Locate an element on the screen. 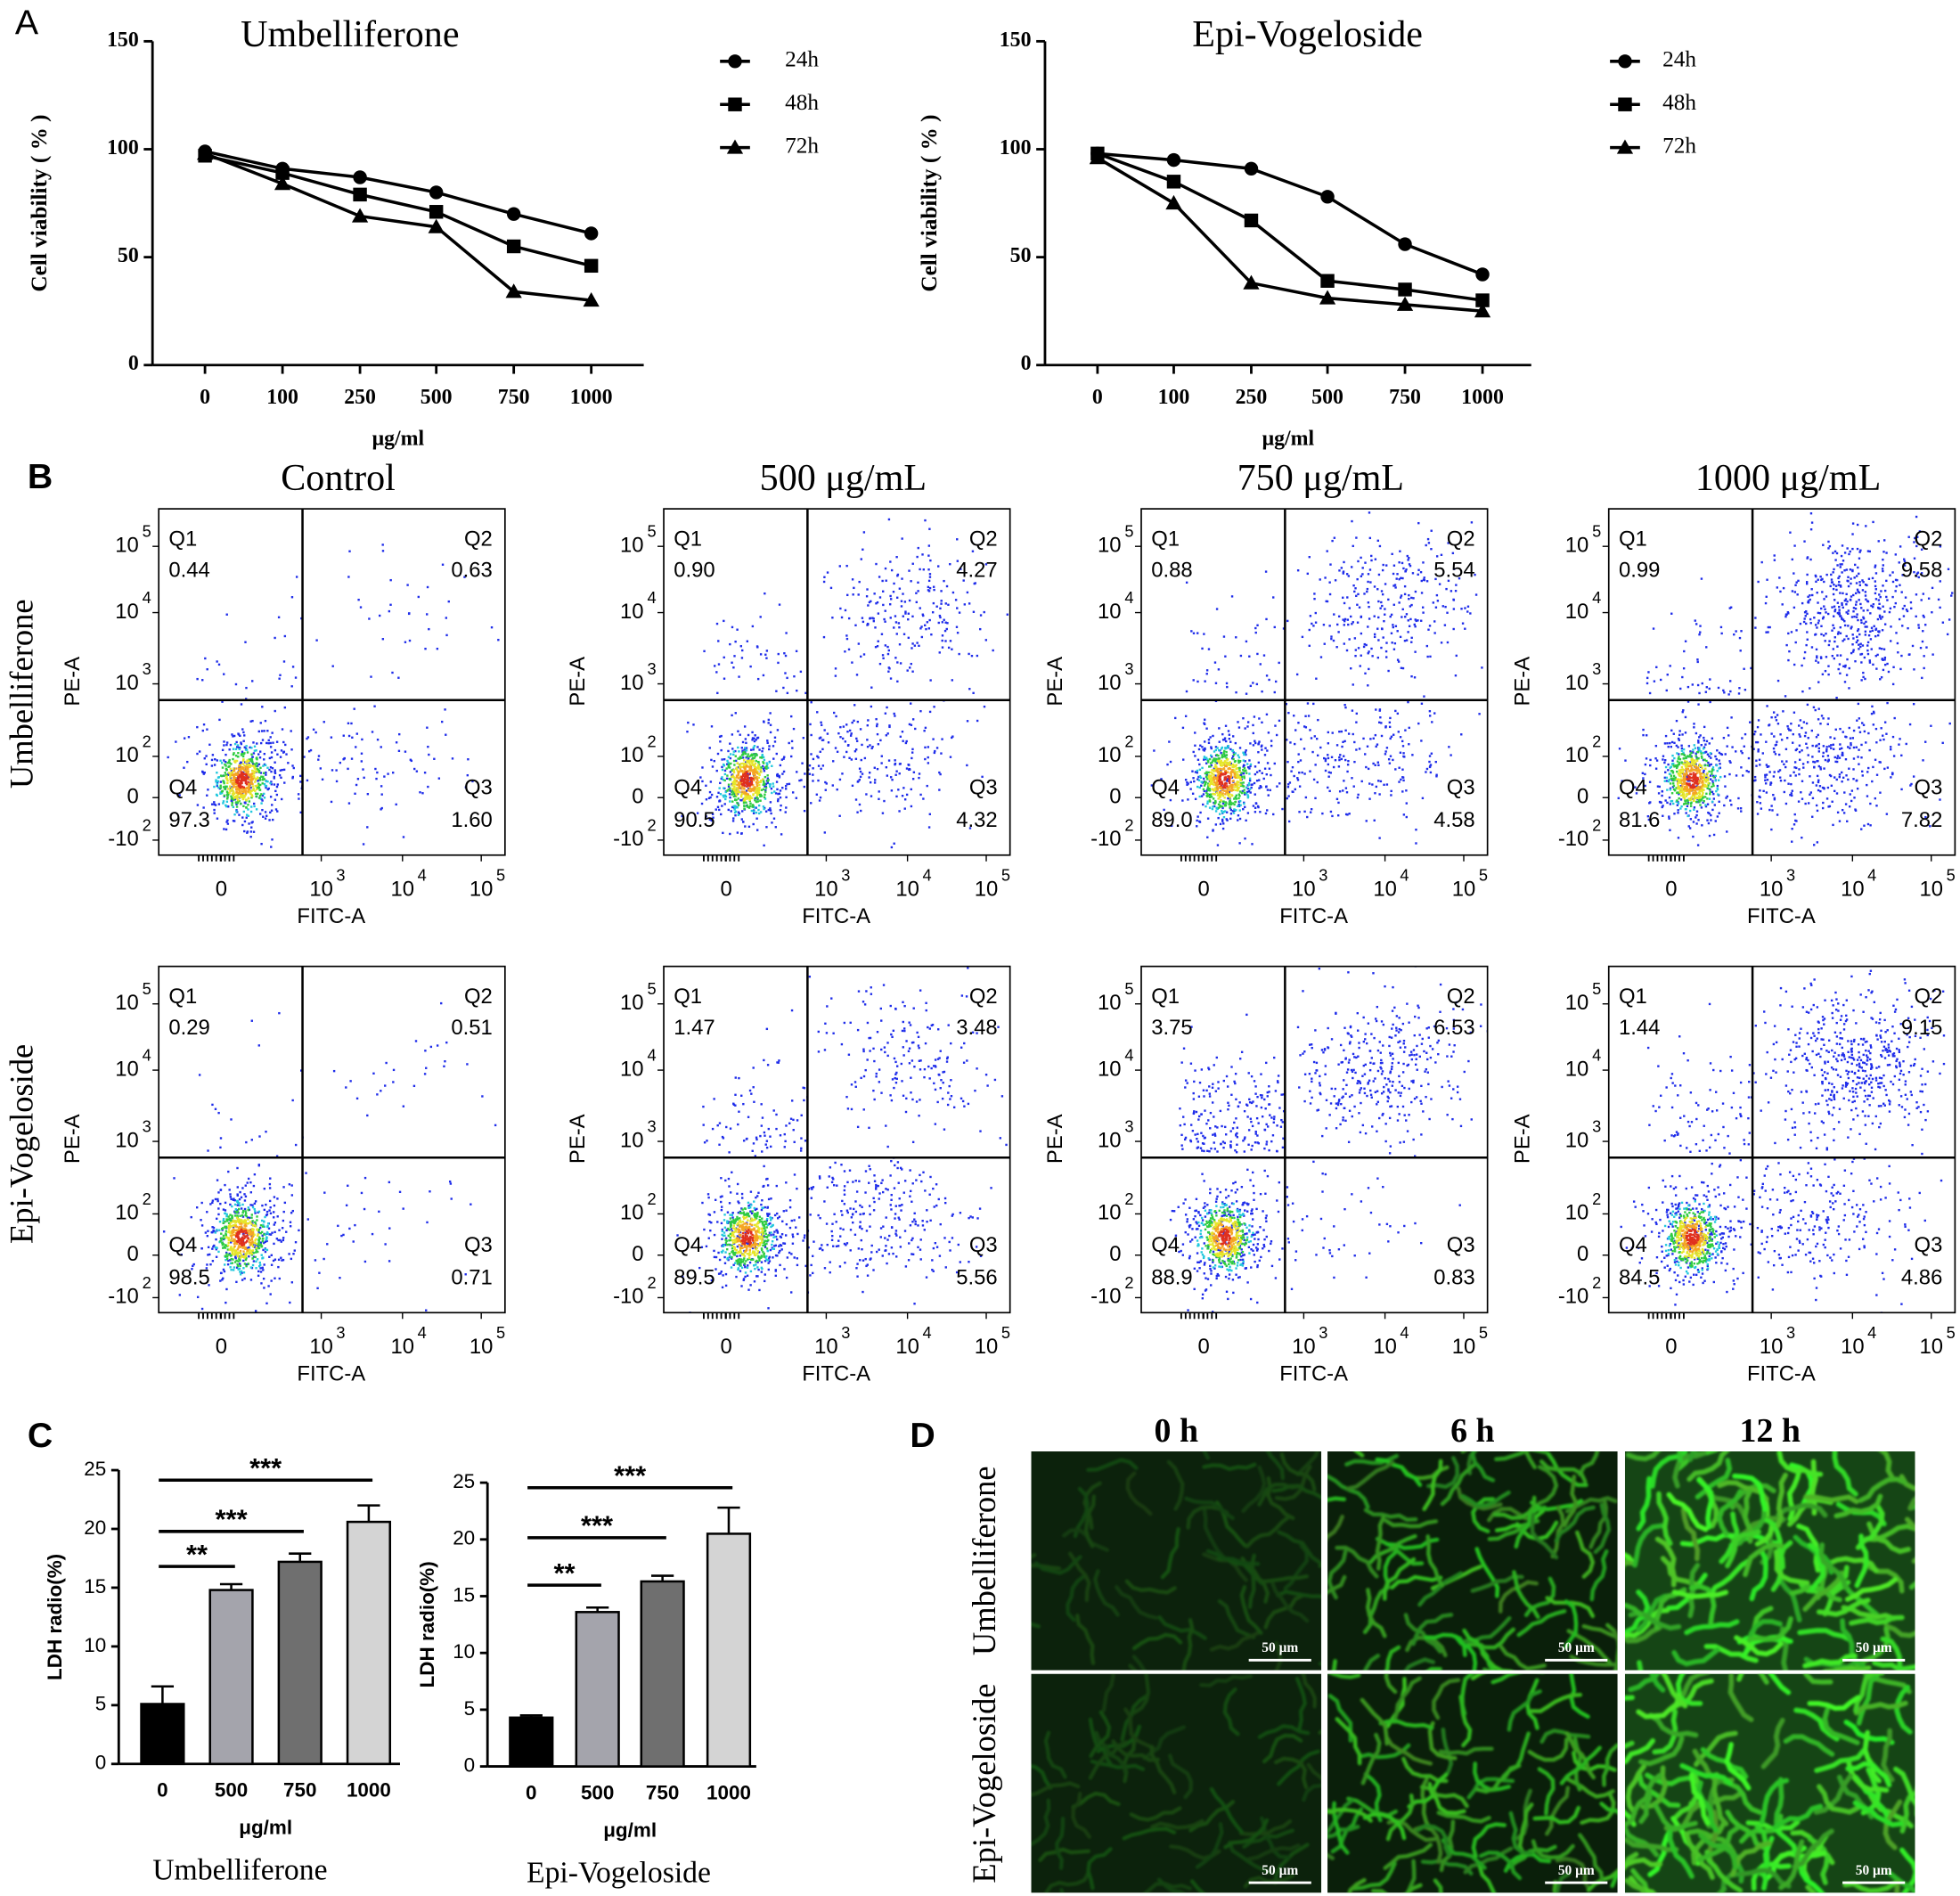 Image resolution: width=1960 pixels, height=1896 pixels. x-axis-label: μg/ml is located at coordinates (1288, 438).